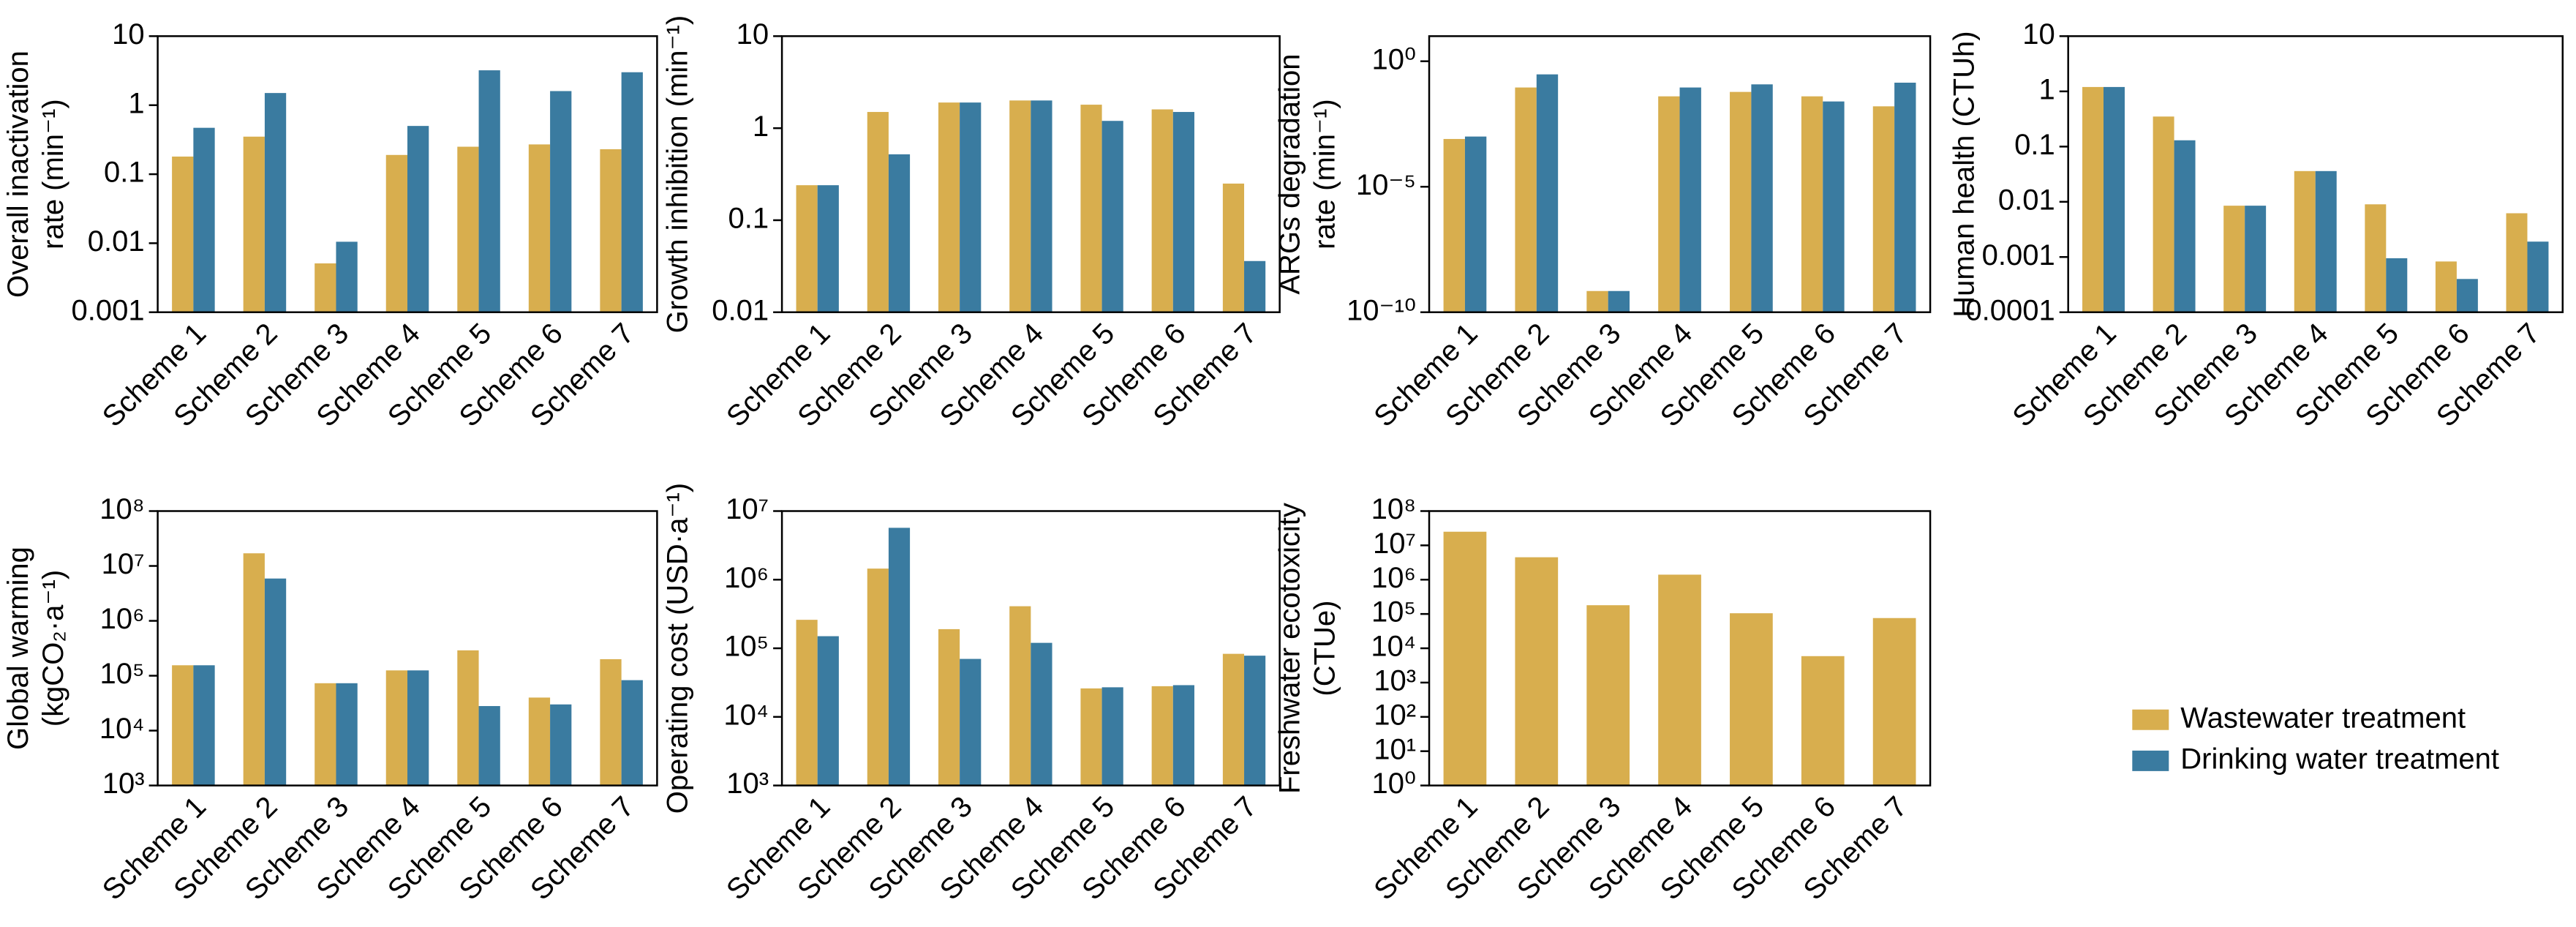 This screenshot has height=927, width=2576. What do you see at coordinates (1964, 174) in the screenshot?
I see `y-axis-label: Human health (CTUh)` at bounding box center [1964, 174].